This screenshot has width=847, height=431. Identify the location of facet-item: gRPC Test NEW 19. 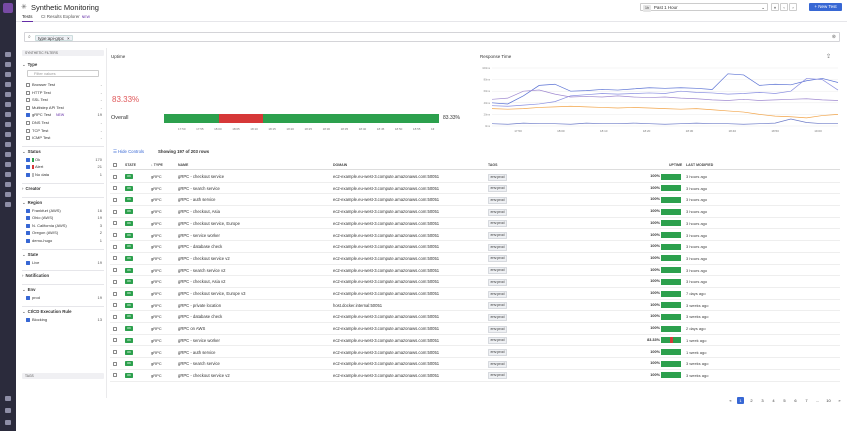
(65, 115).